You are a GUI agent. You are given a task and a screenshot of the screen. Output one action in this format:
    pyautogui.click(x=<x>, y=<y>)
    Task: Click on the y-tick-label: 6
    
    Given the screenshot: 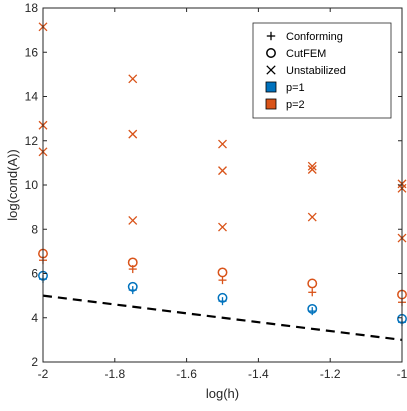 What is the action you would take?
    pyautogui.click(x=34, y=274)
    